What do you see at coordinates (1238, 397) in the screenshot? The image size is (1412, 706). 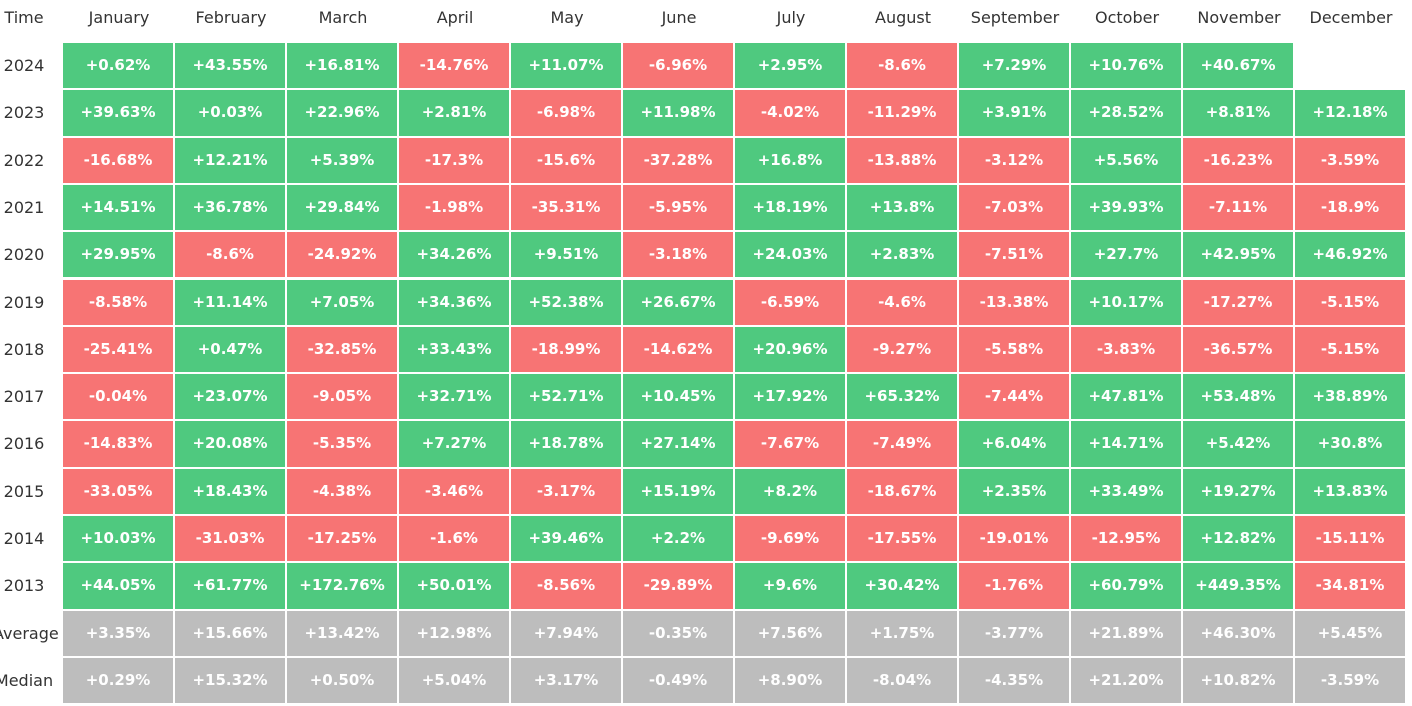 I see `return-cell: +53.48%` at bounding box center [1238, 397].